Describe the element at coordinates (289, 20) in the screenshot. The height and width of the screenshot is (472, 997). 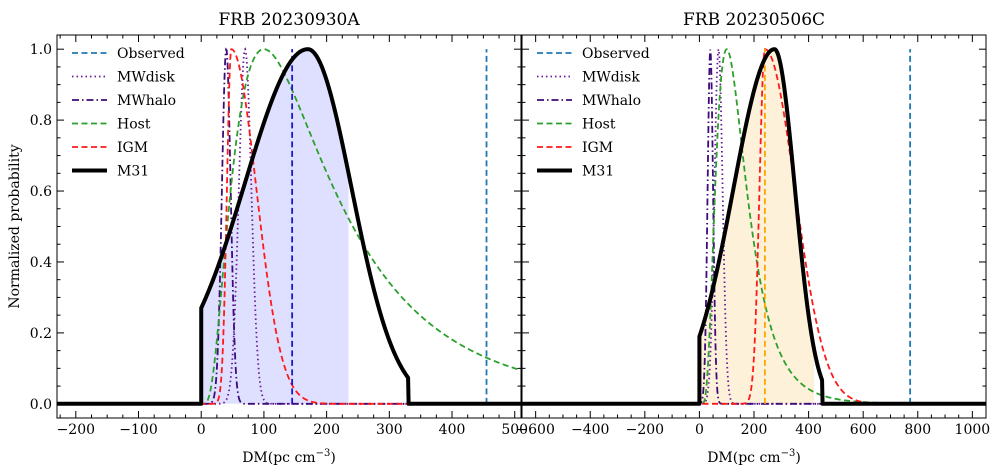
I see `chart-title: FRB 20230930A` at that location.